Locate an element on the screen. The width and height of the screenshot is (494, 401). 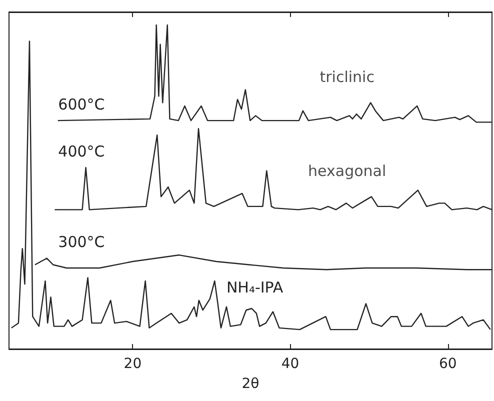
series-label: 400°C is located at coordinates (81, 151).